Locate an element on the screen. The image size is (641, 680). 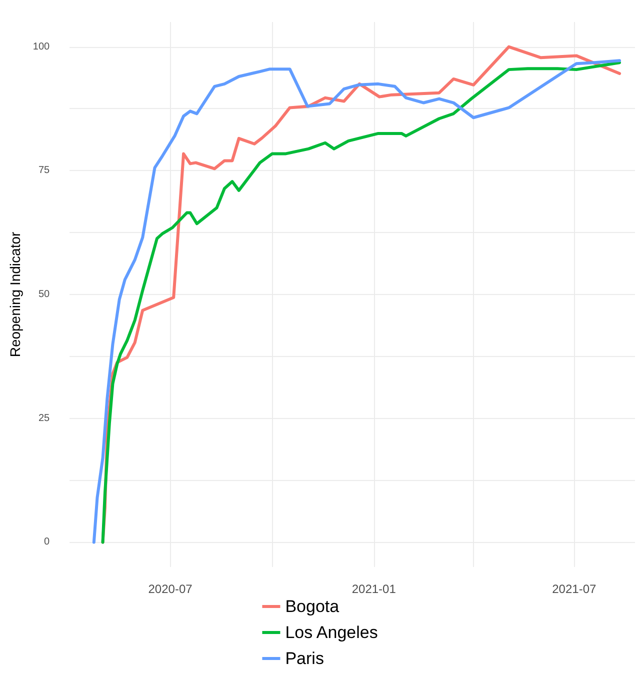
y-tick-label: 50 is located at coordinates (44, 294).